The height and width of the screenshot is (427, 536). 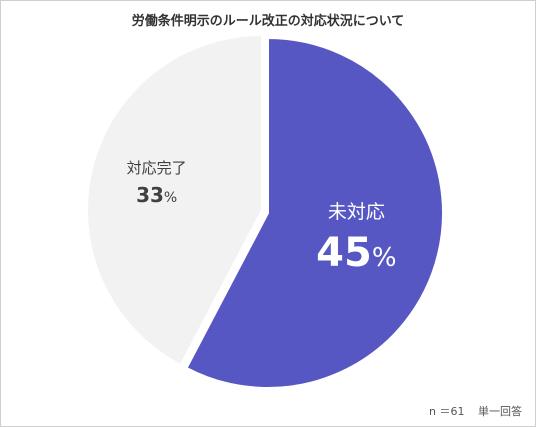 What do you see at coordinates (500, 411) in the screenshot?
I see `answer-type: 単一回答` at bounding box center [500, 411].